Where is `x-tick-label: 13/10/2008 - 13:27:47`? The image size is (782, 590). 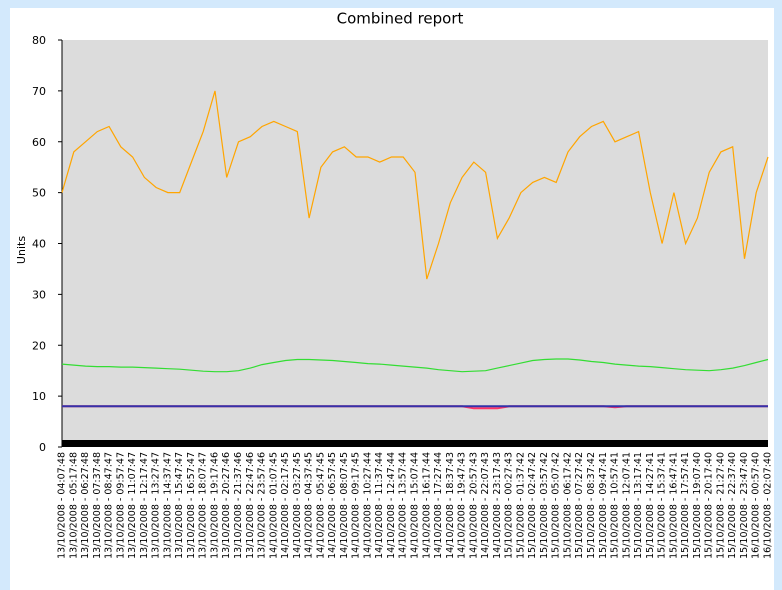 x-tick-label: 13/10/2008 - 13:27:47 is located at coordinates (156, 505).